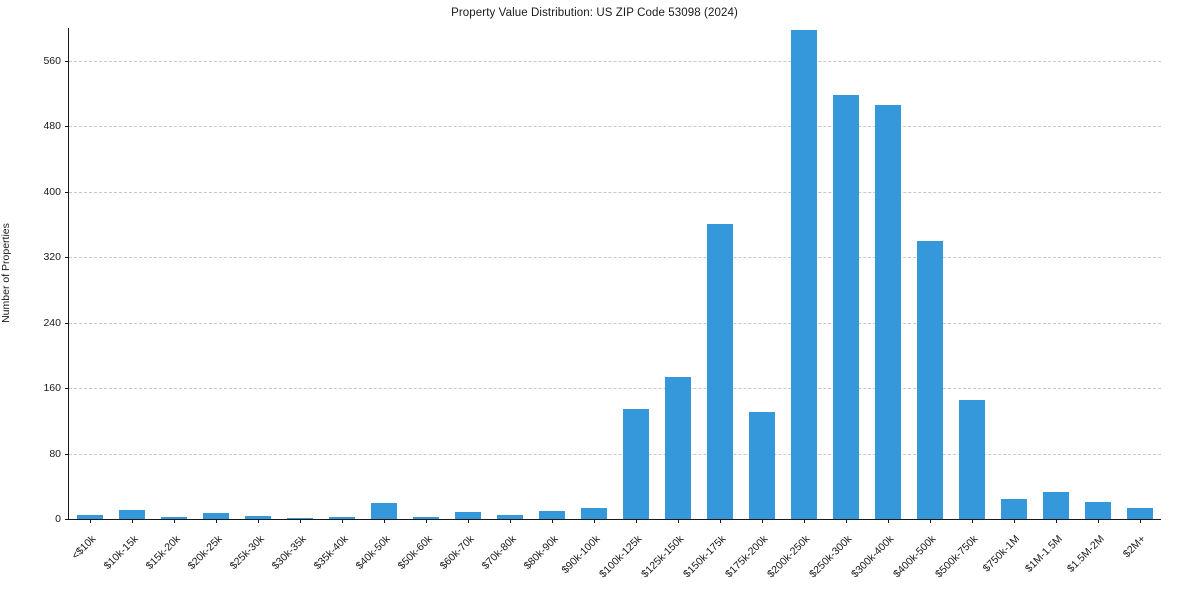  I want to click on x-tick-label: <$10k, so click(84, 547).